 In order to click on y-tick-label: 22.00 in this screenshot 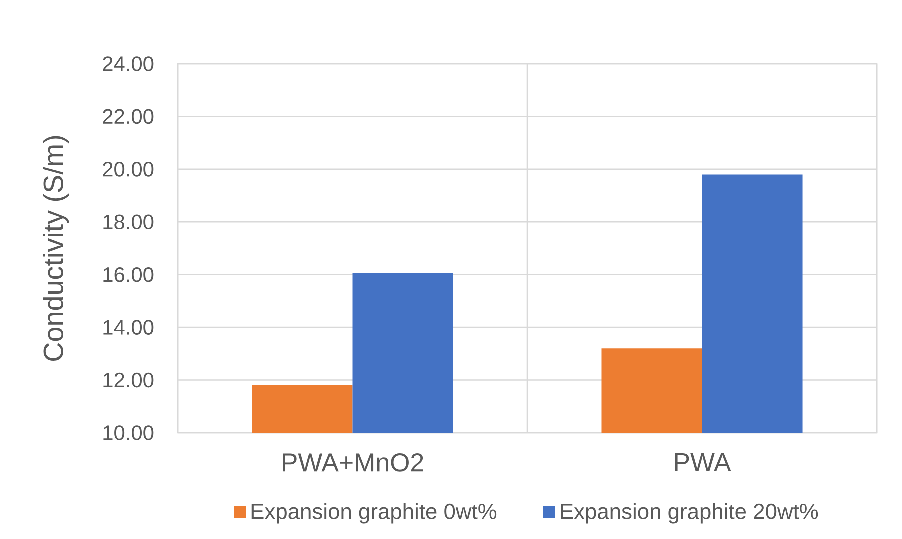, I will do `click(128, 116)`.